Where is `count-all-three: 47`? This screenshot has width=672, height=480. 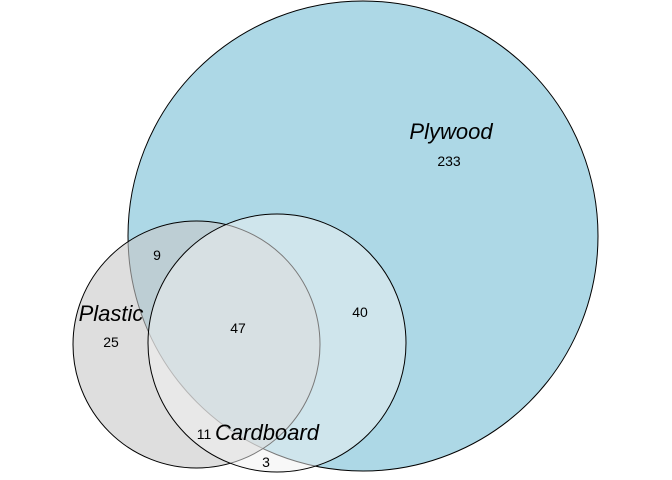
count-all-three: 47 is located at coordinates (238, 328).